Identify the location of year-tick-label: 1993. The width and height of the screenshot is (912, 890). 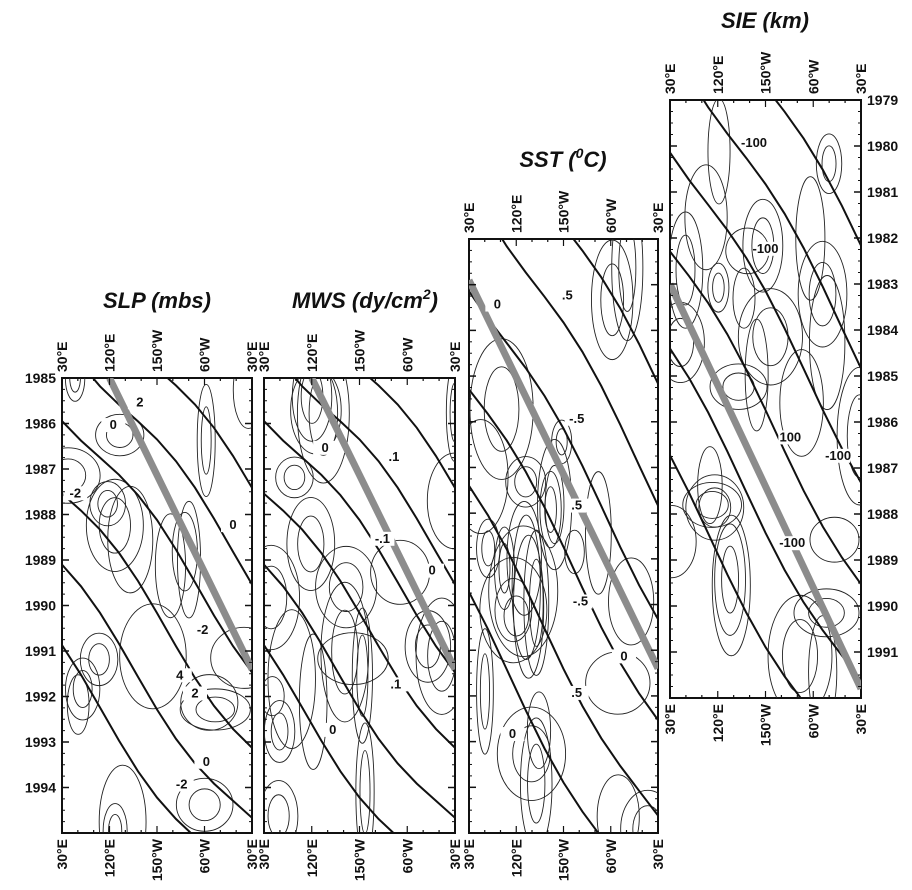
(40, 742).